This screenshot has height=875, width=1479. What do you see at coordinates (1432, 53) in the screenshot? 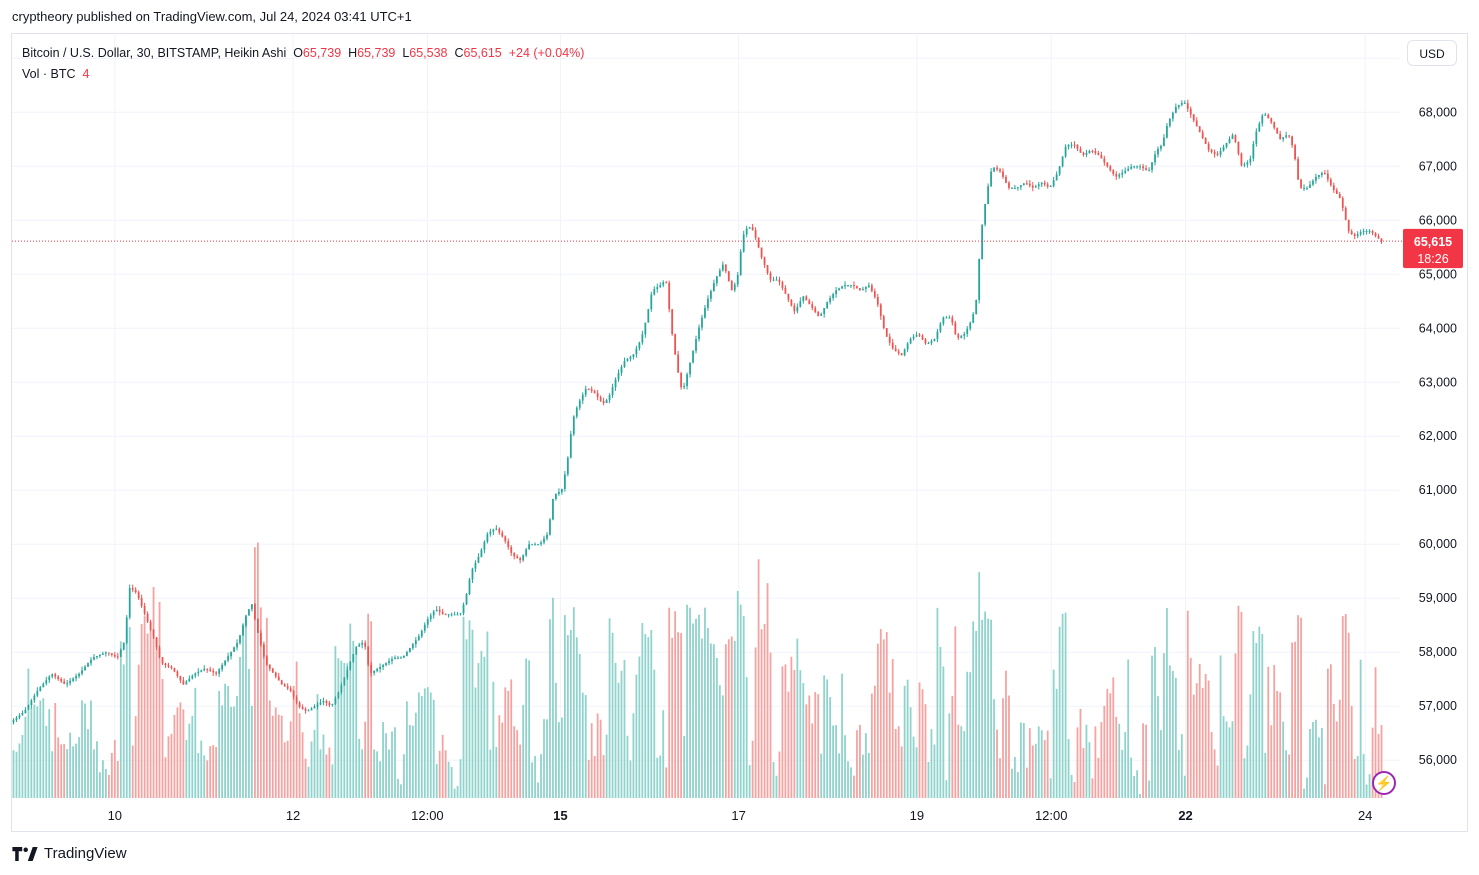
I see `currency-button: USD` at bounding box center [1432, 53].